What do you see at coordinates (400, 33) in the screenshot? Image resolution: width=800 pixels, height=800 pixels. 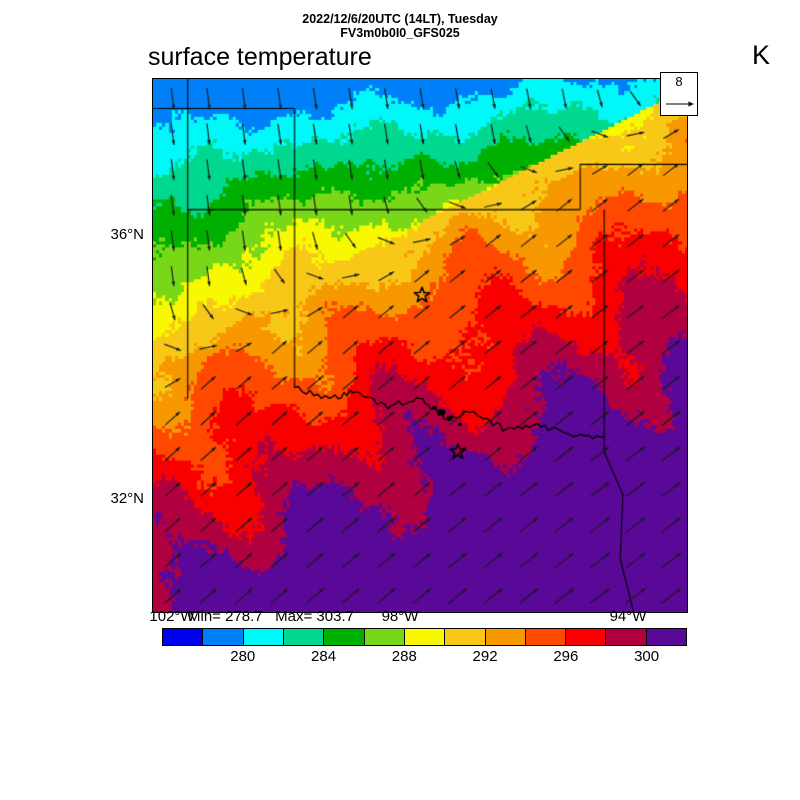 I see `chart-model-title: FV3m0b0I0_GFS025` at bounding box center [400, 33].